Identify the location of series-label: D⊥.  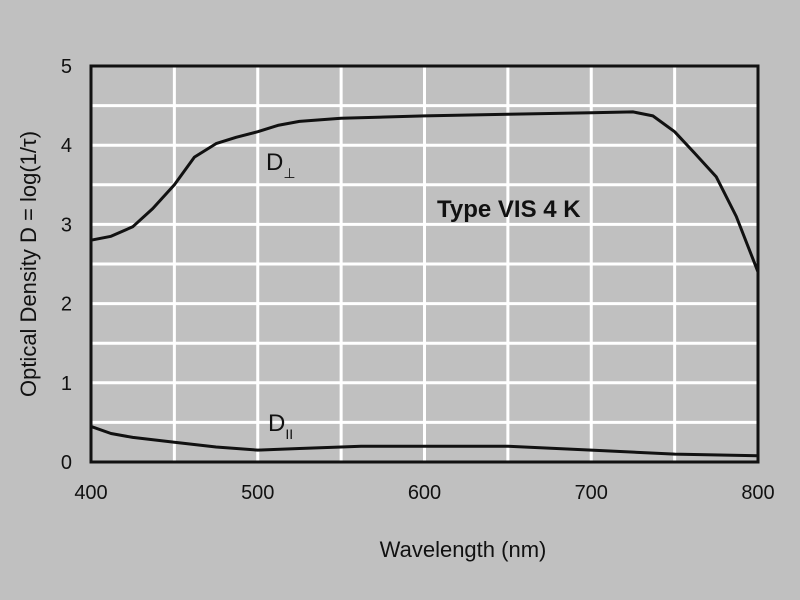
(281, 165).